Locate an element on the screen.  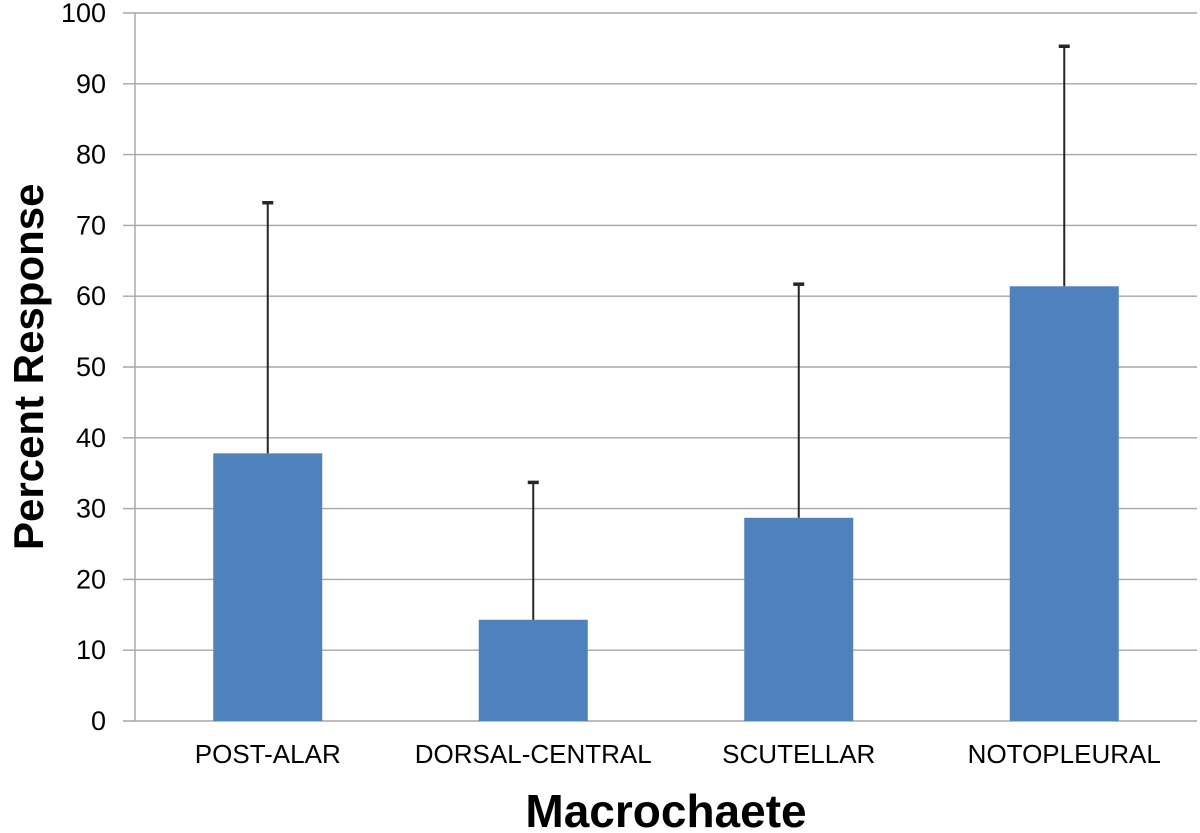
y-tick-label-70: 70 is located at coordinates (91, 225).